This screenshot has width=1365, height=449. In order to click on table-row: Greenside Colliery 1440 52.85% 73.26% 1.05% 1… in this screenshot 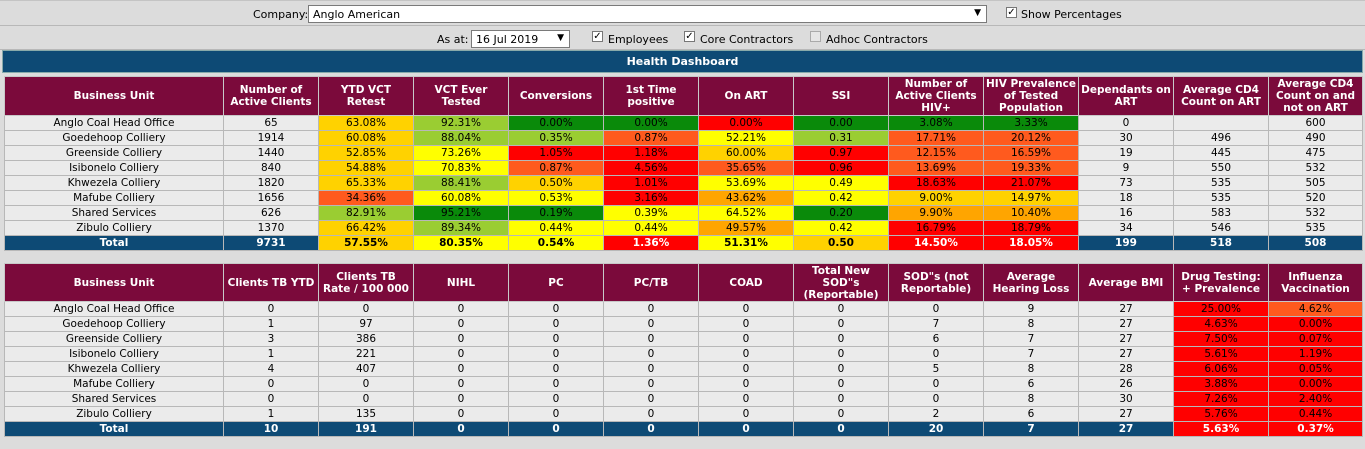, I will do `click(683, 153)`.